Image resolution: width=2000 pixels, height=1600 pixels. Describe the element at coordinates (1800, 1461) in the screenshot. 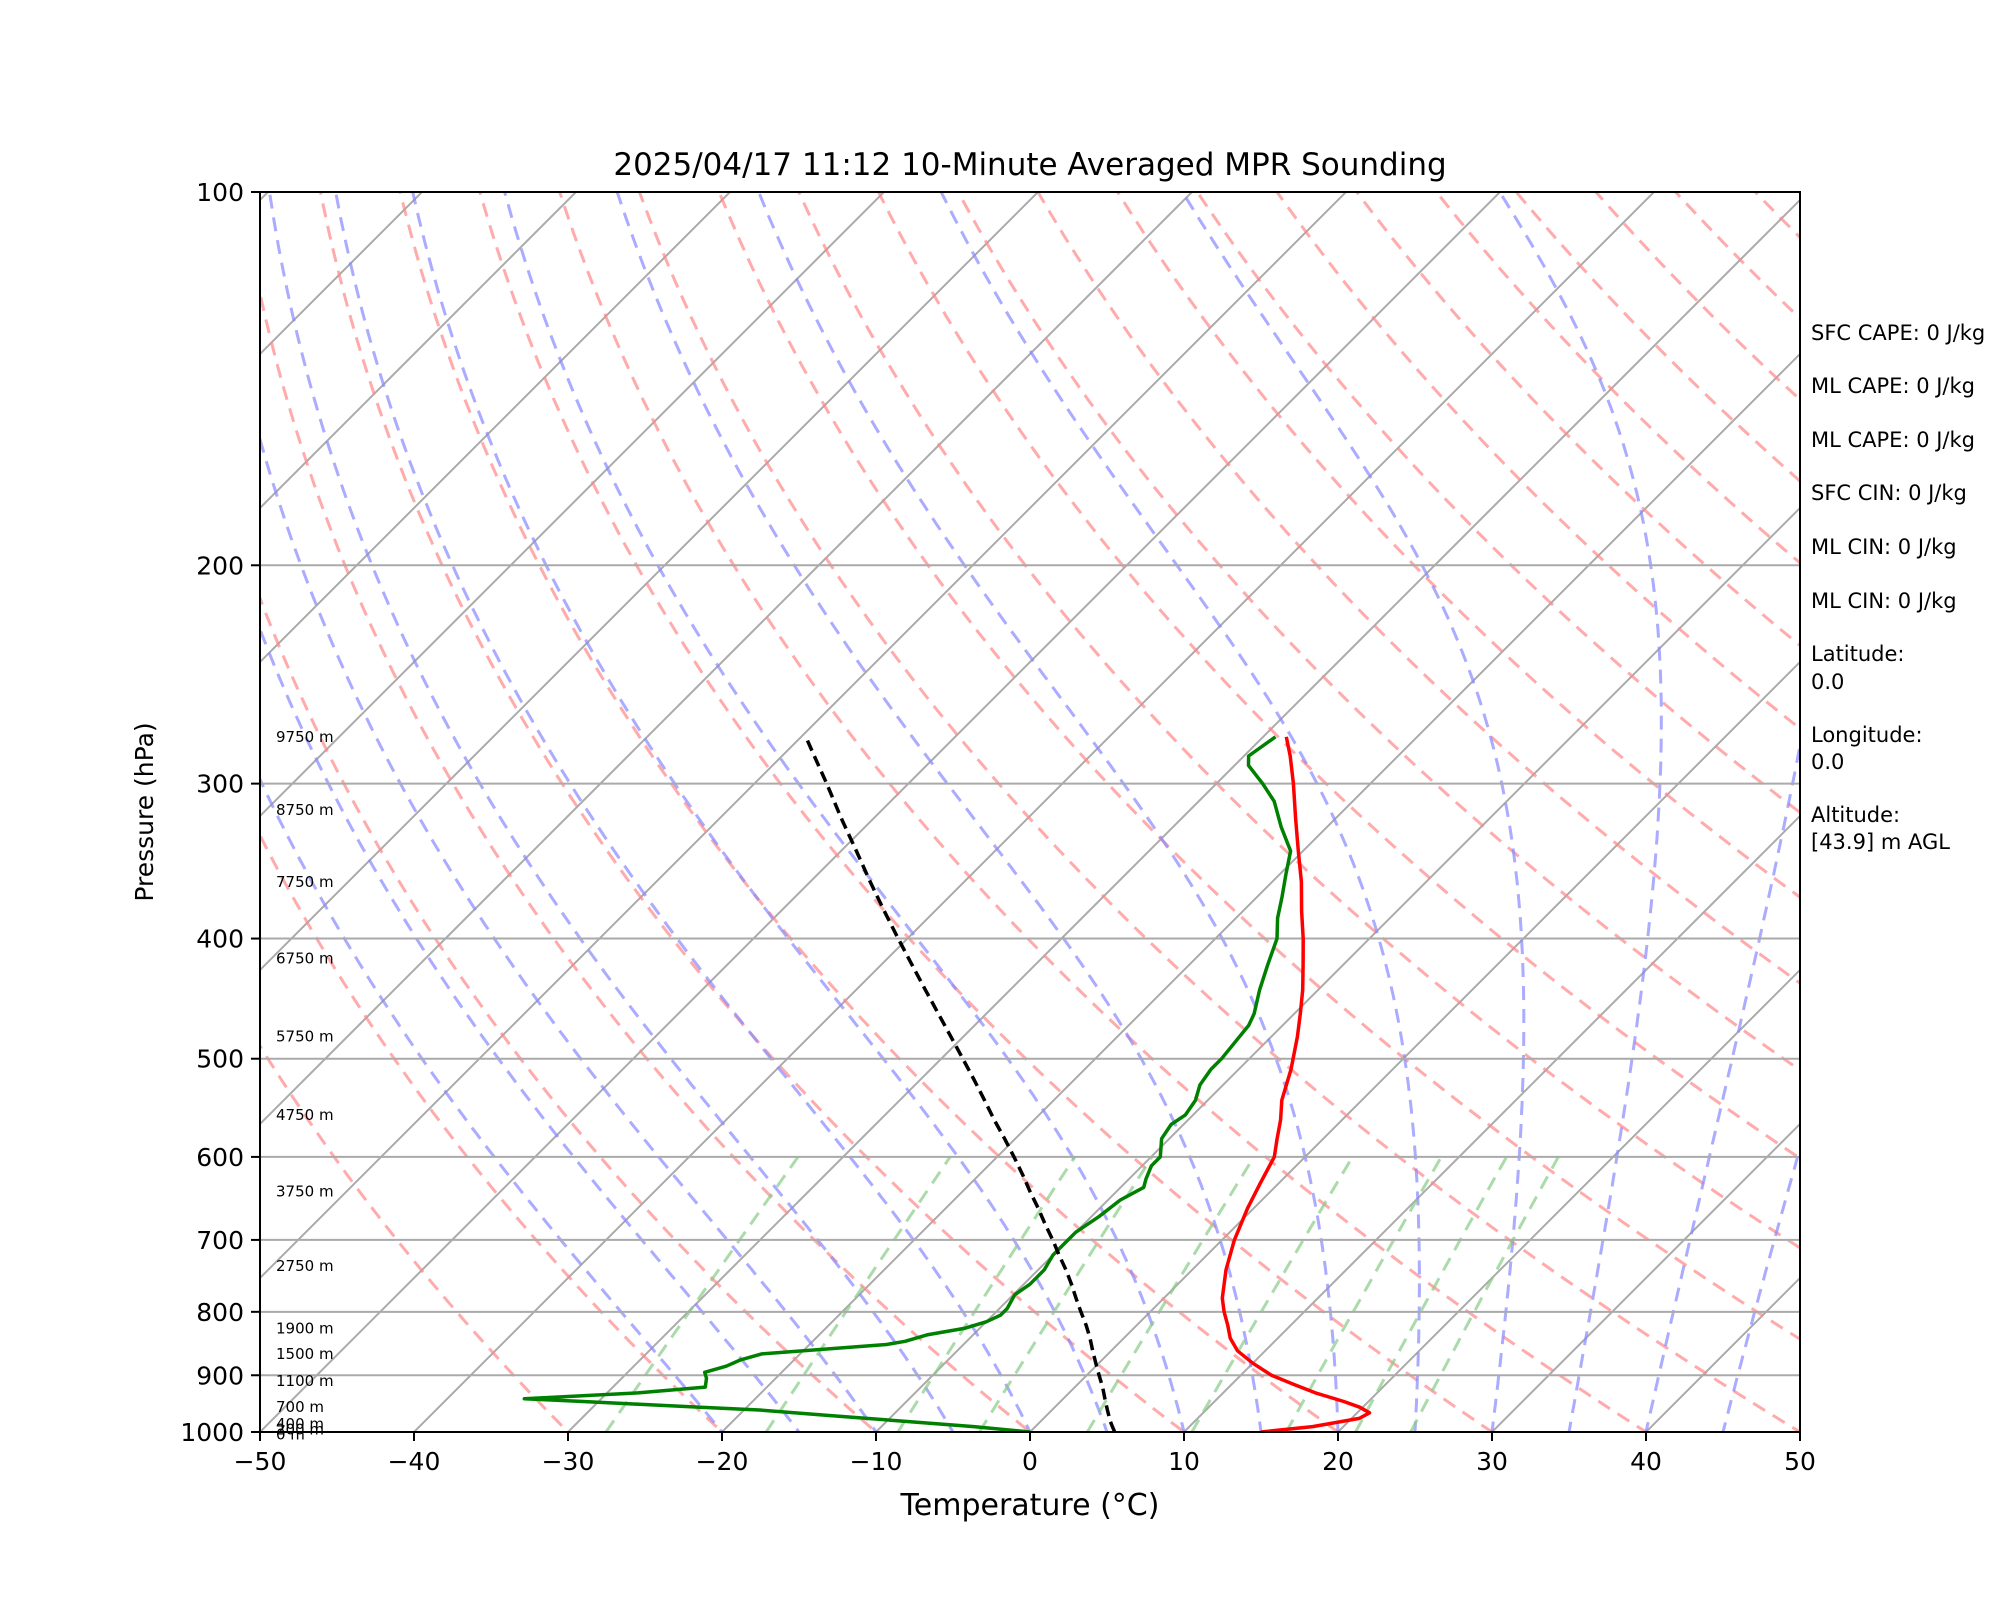

I see `x-tick-label: 50` at that location.